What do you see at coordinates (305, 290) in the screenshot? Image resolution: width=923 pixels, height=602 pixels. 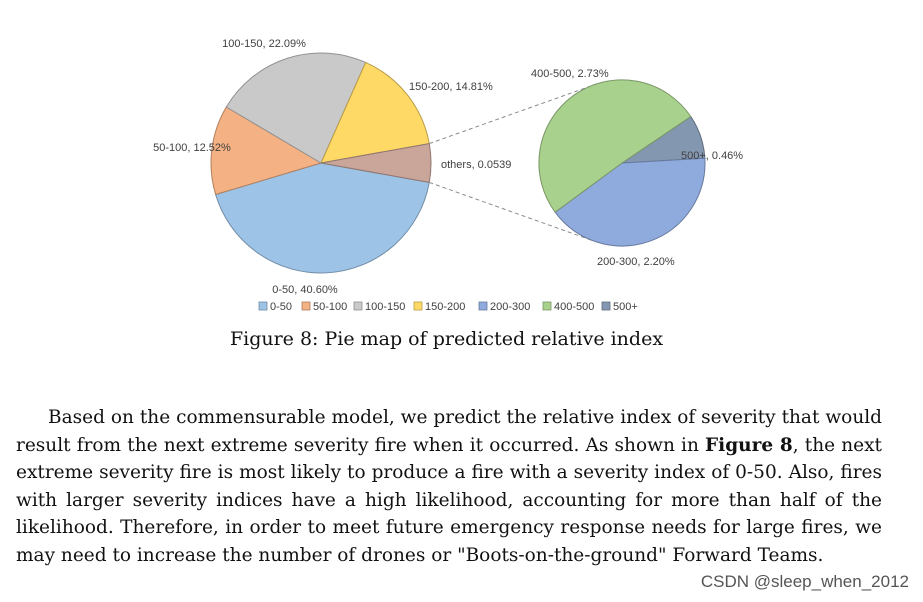 I see `label-0-50: 0-50, 40.60%` at bounding box center [305, 290].